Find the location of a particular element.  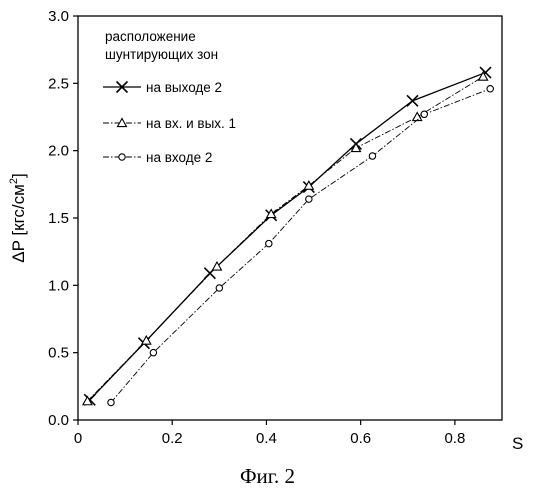

y-tick-label: 2.0 is located at coordinates (58, 151).